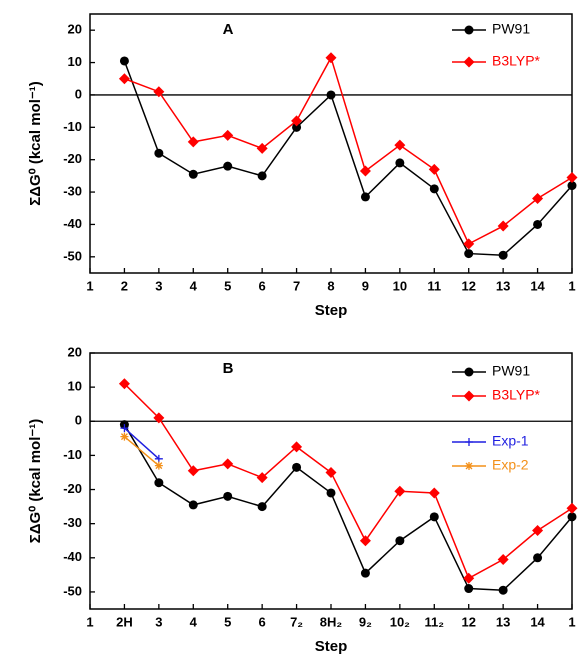 The image size is (585, 672). What do you see at coordinates (228, 29) in the screenshot?
I see `panel-title: A` at bounding box center [228, 29].